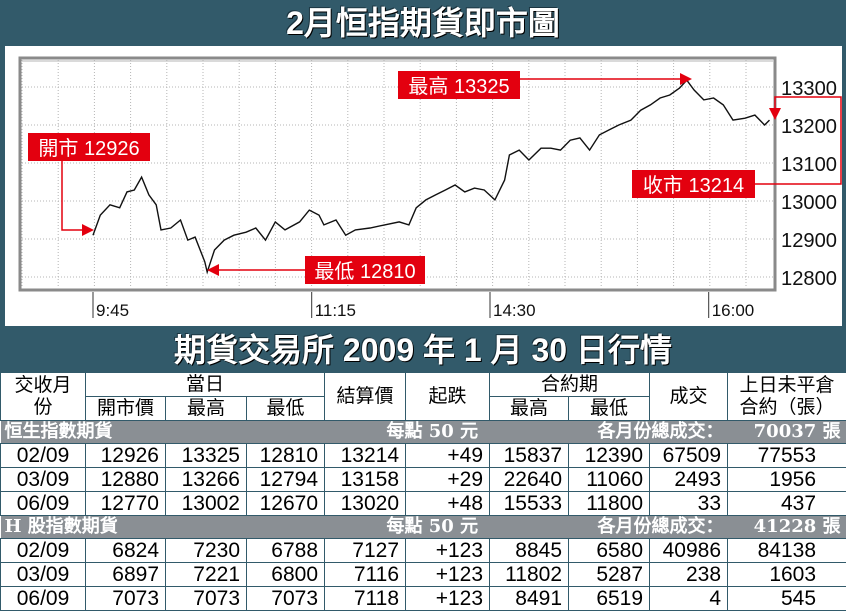  Describe the element at coordinates (448, 479) in the screenshot. I see `table-cell: +29` at that location.